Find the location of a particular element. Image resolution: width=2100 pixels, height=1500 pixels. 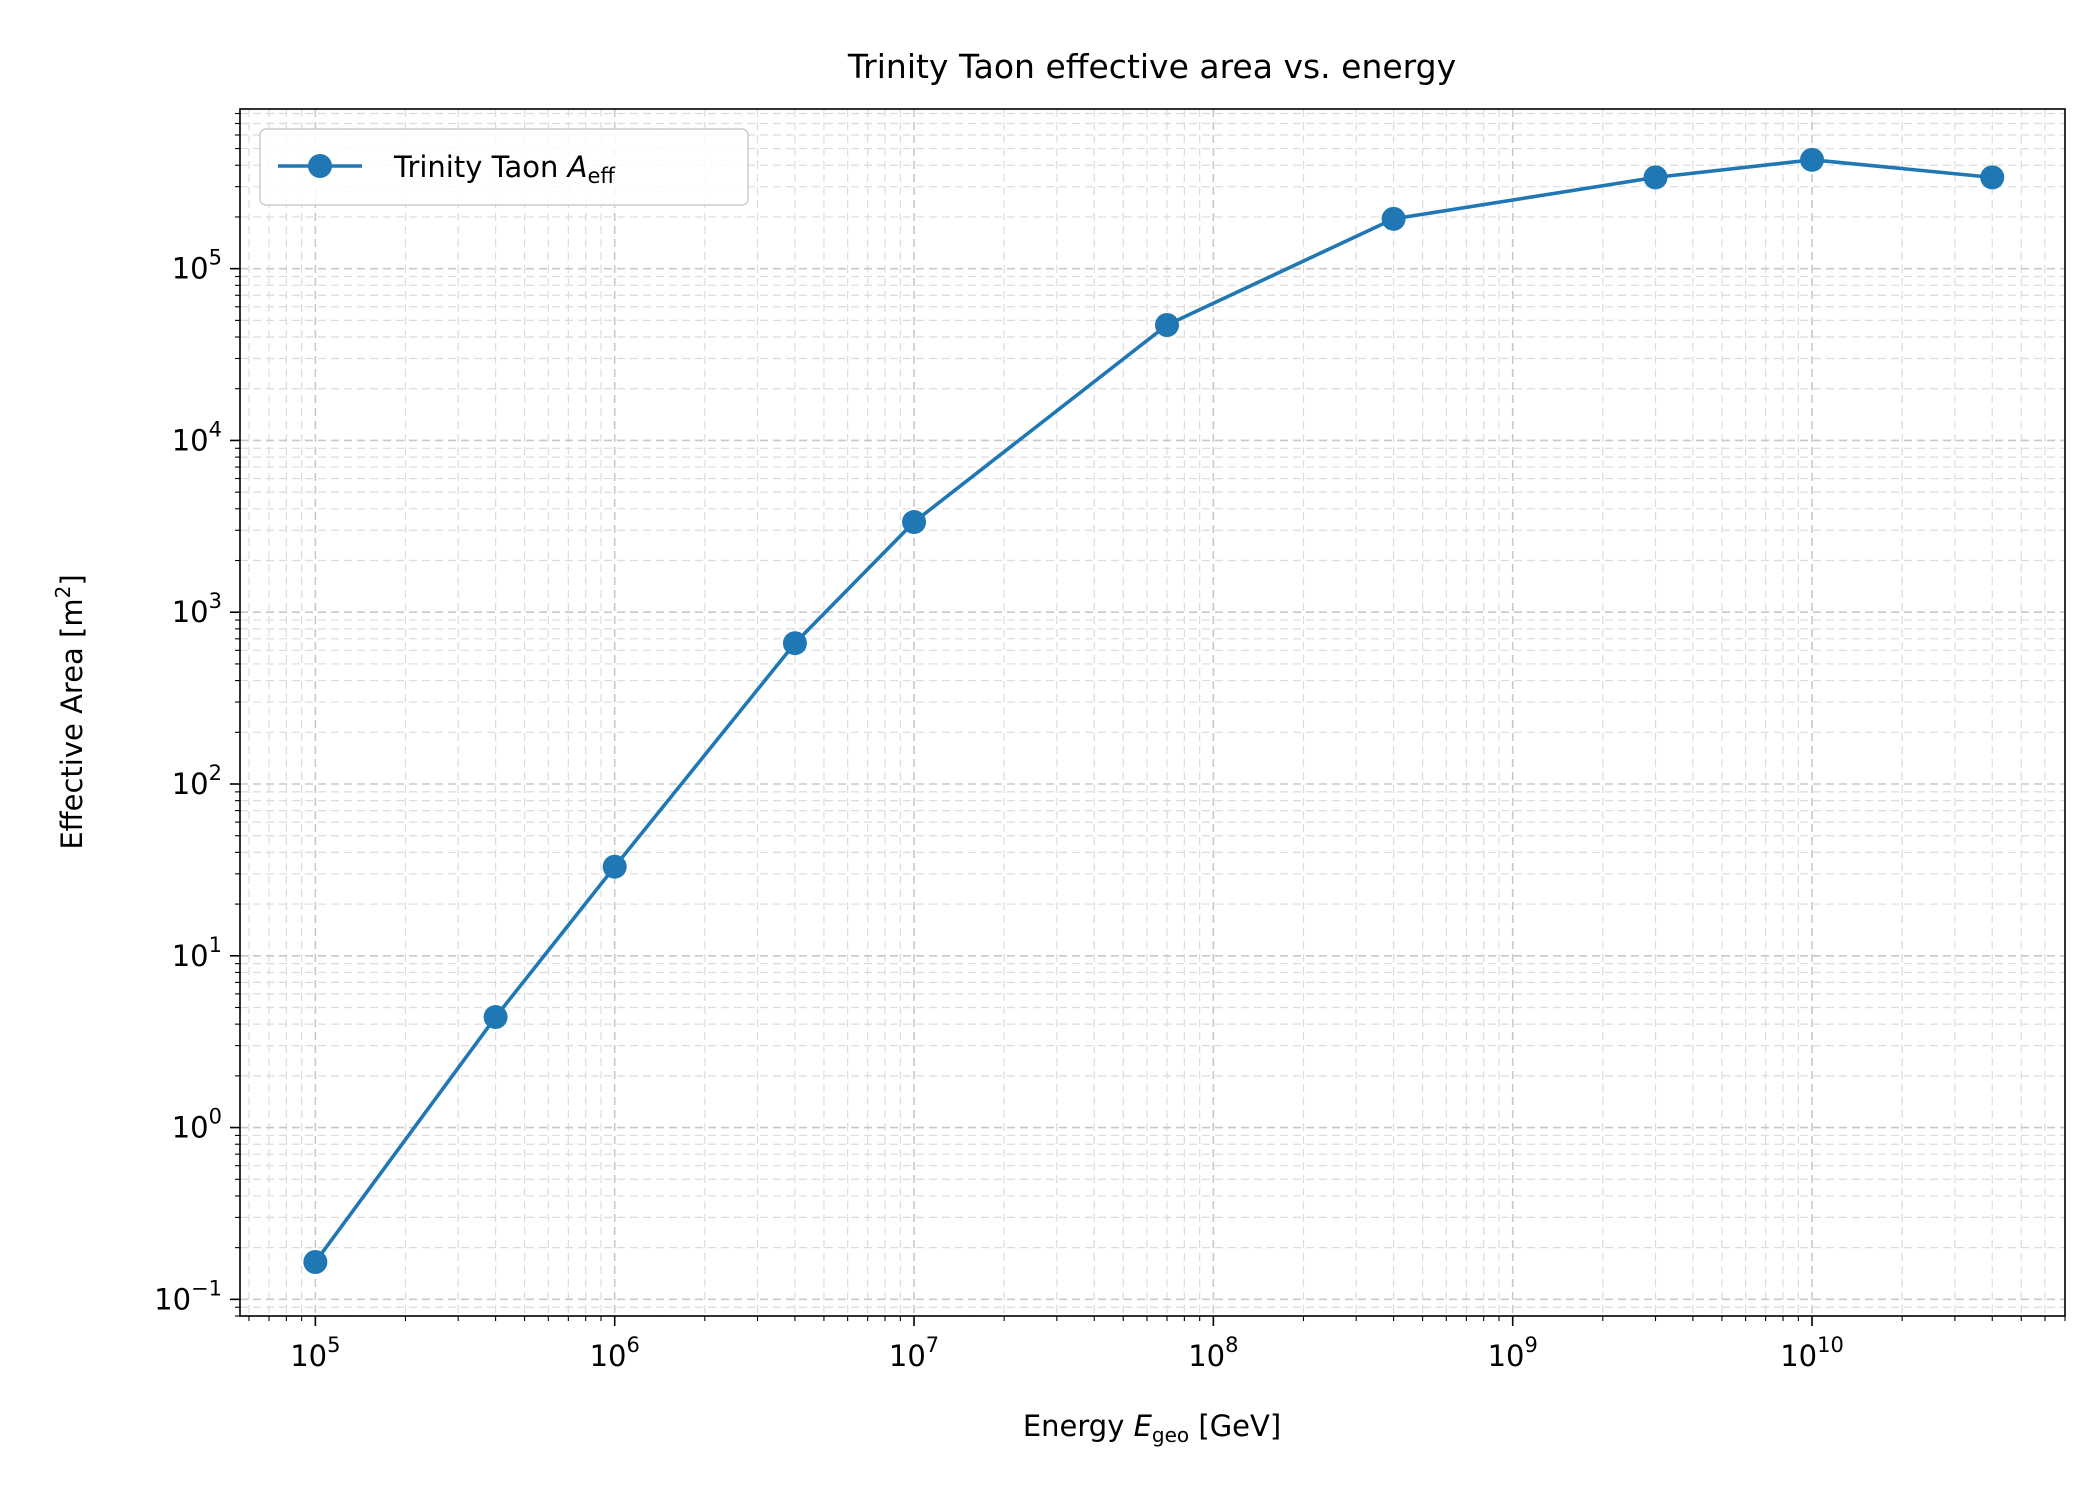

x-tick-label-exponent: 10 is located at coordinates (1830, 1345).